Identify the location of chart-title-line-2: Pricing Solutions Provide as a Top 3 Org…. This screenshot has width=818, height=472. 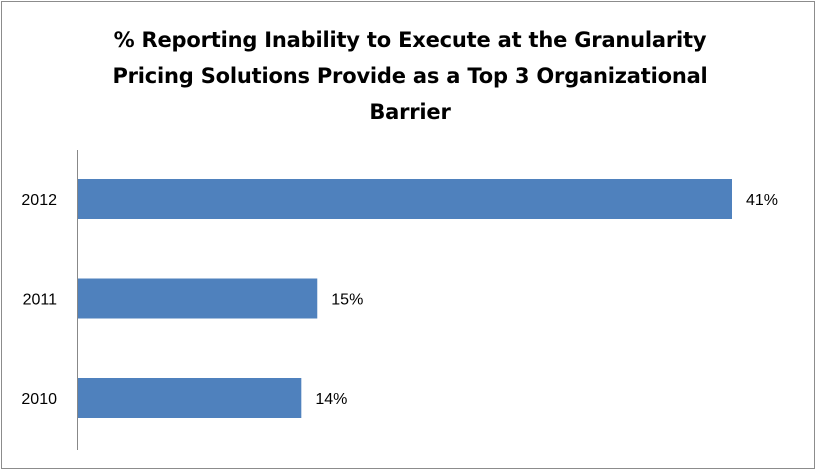
(410, 76).